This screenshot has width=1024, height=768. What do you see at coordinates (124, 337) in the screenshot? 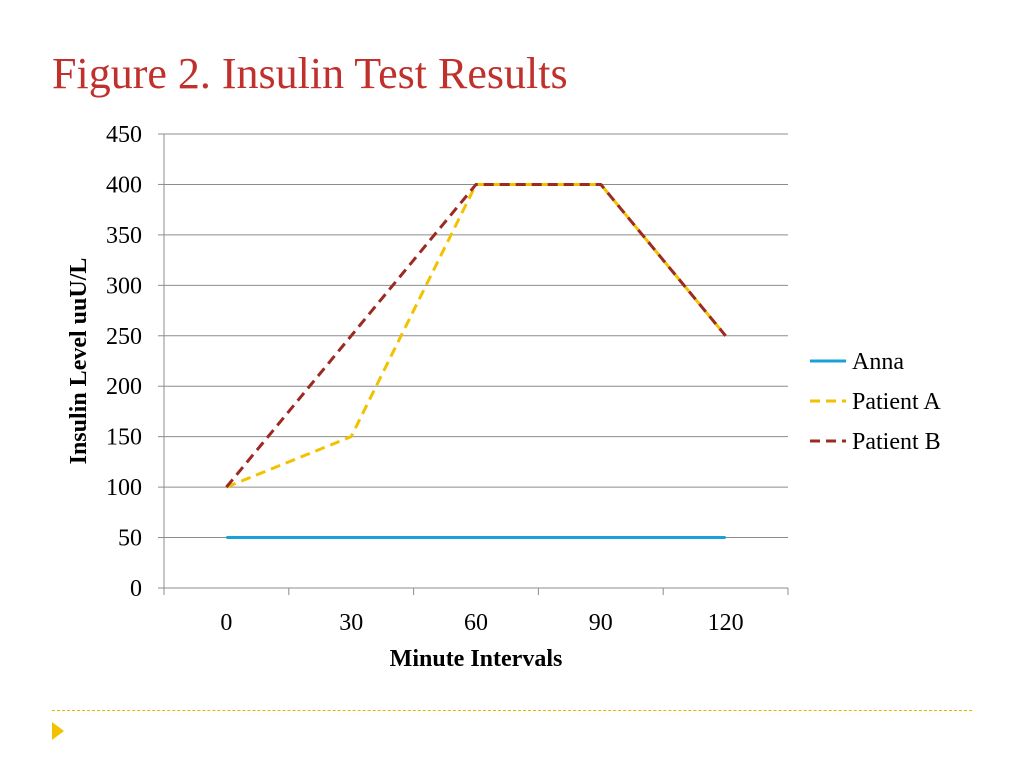
I see `y-tick-label: 250` at bounding box center [124, 337].